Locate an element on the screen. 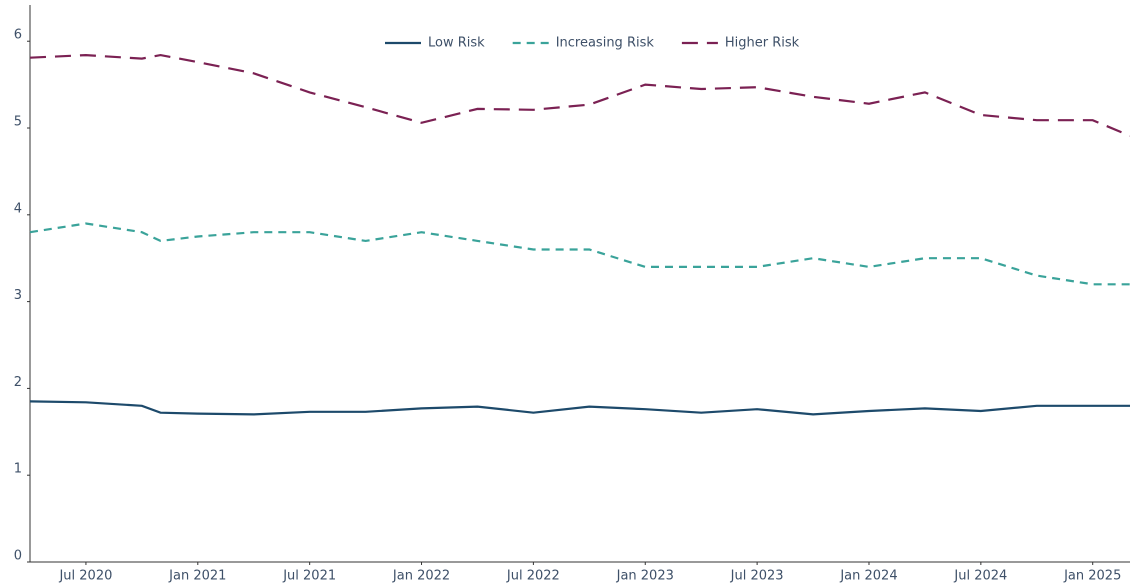 This screenshot has width=1130, height=586. x-tick-label: Jul 2020 is located at coordinates (85, 576).